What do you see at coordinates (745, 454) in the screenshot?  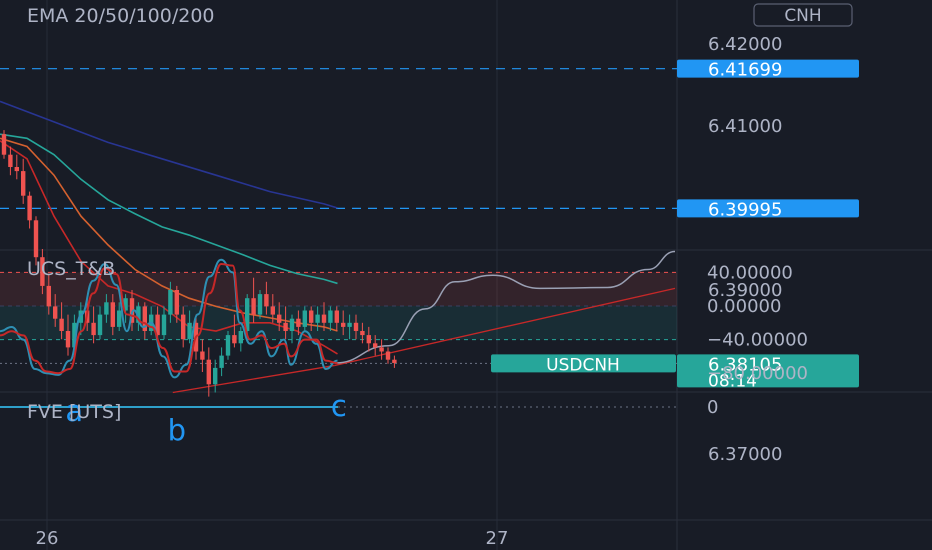 I see `price-tick-label: 6.37000` at bounding box center [745, 454].